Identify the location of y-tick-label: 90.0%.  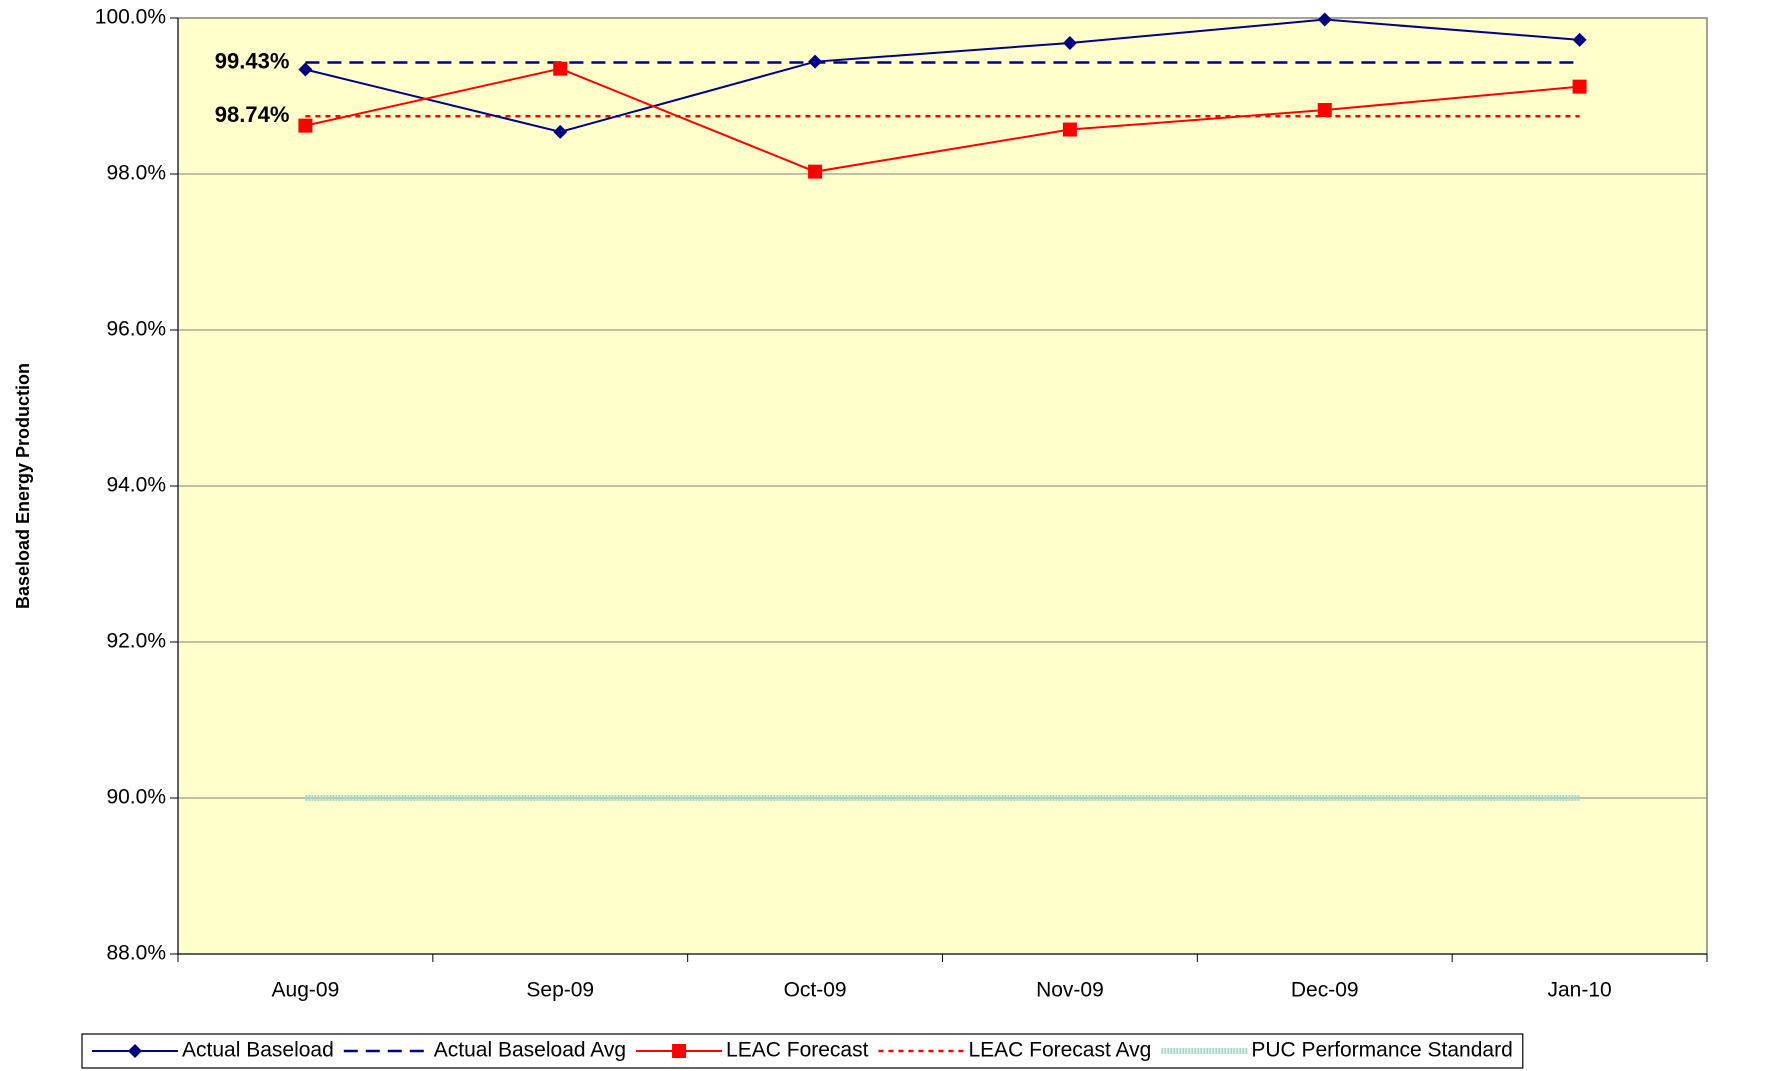
(136, 797).